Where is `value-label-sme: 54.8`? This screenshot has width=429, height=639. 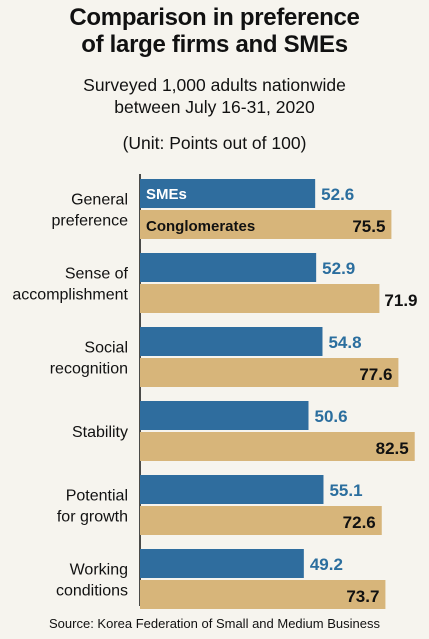
value-label-sme: 54.8 is located at coordinates (344, 342).